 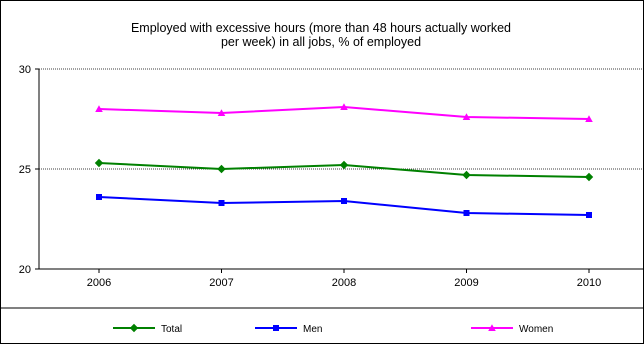 What do you see at coordinates (99, 283) in the screenshot?
I see `x-tick-label: 2006` at bounding box center [99, 283].